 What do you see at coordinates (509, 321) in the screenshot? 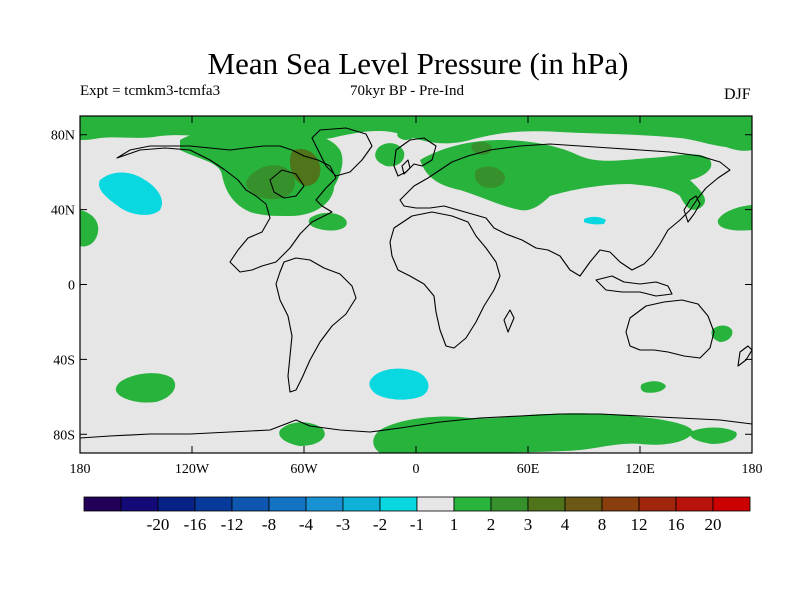
I see `madagascar-coast` at bounding box center [509, 321].